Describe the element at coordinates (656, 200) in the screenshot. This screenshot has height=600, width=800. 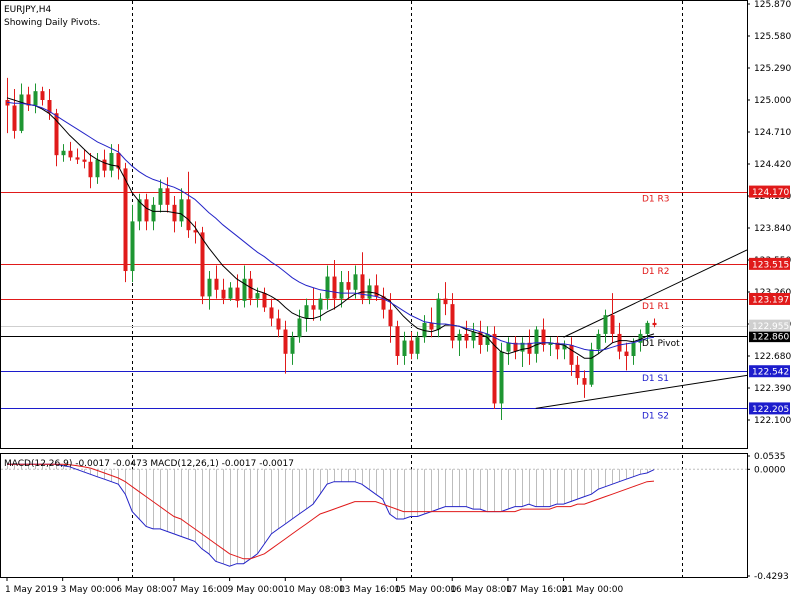
I see `pivot-label: D1 R3` at that location.